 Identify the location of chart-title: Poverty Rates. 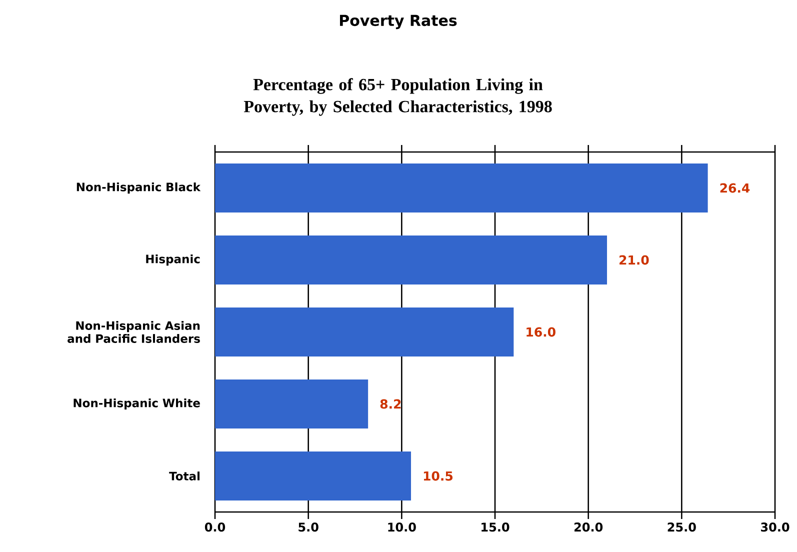
(398, 22).